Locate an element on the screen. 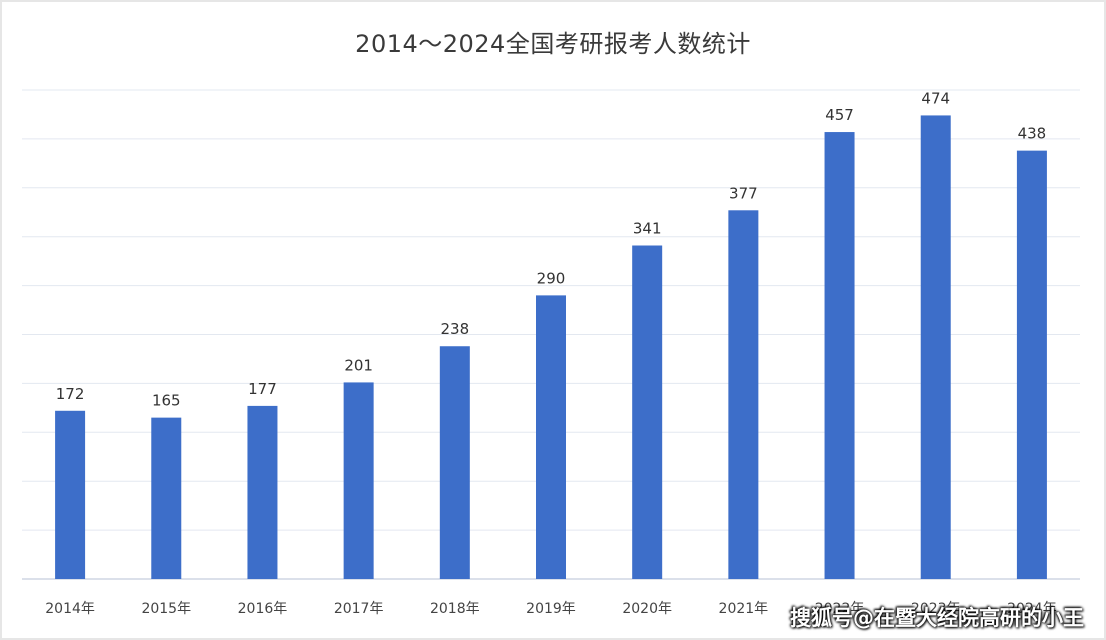 The image size is (1106, 640). bar-2017年 is located at coordinates (358, 480).